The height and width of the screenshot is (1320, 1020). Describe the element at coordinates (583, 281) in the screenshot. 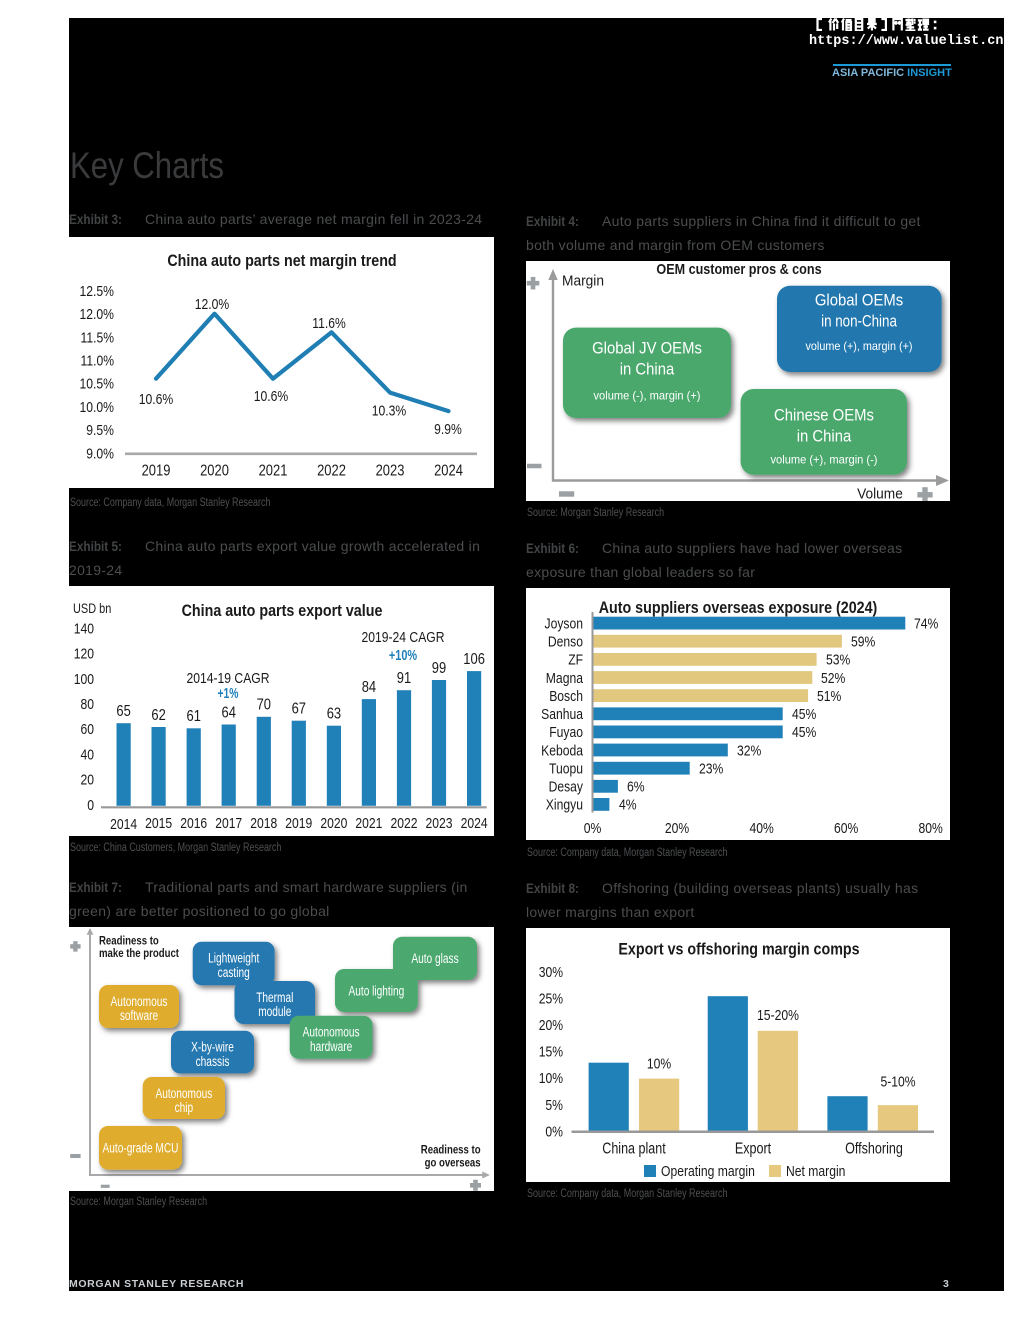

I see `svg-text: Margin` at that location.